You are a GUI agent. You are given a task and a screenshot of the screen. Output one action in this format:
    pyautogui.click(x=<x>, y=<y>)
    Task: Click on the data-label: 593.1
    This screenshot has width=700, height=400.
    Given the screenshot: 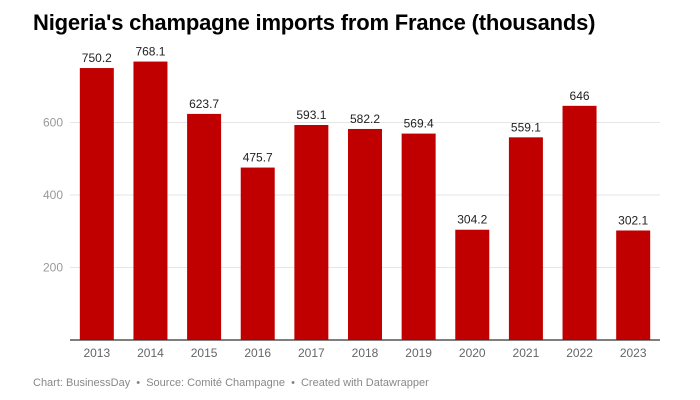 What is the action you would take?
    pyautogui.click(x=311, y=115)
    